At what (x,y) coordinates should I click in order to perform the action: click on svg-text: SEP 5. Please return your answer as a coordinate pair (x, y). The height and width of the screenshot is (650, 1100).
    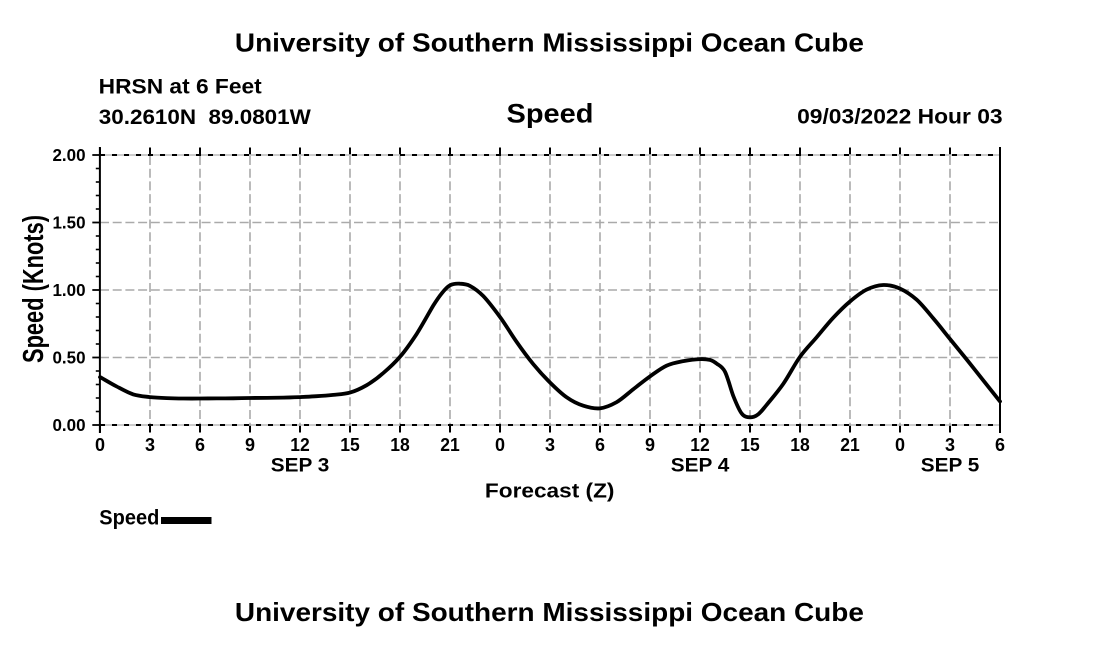
    Looking at the image, I should click on (950, 466).